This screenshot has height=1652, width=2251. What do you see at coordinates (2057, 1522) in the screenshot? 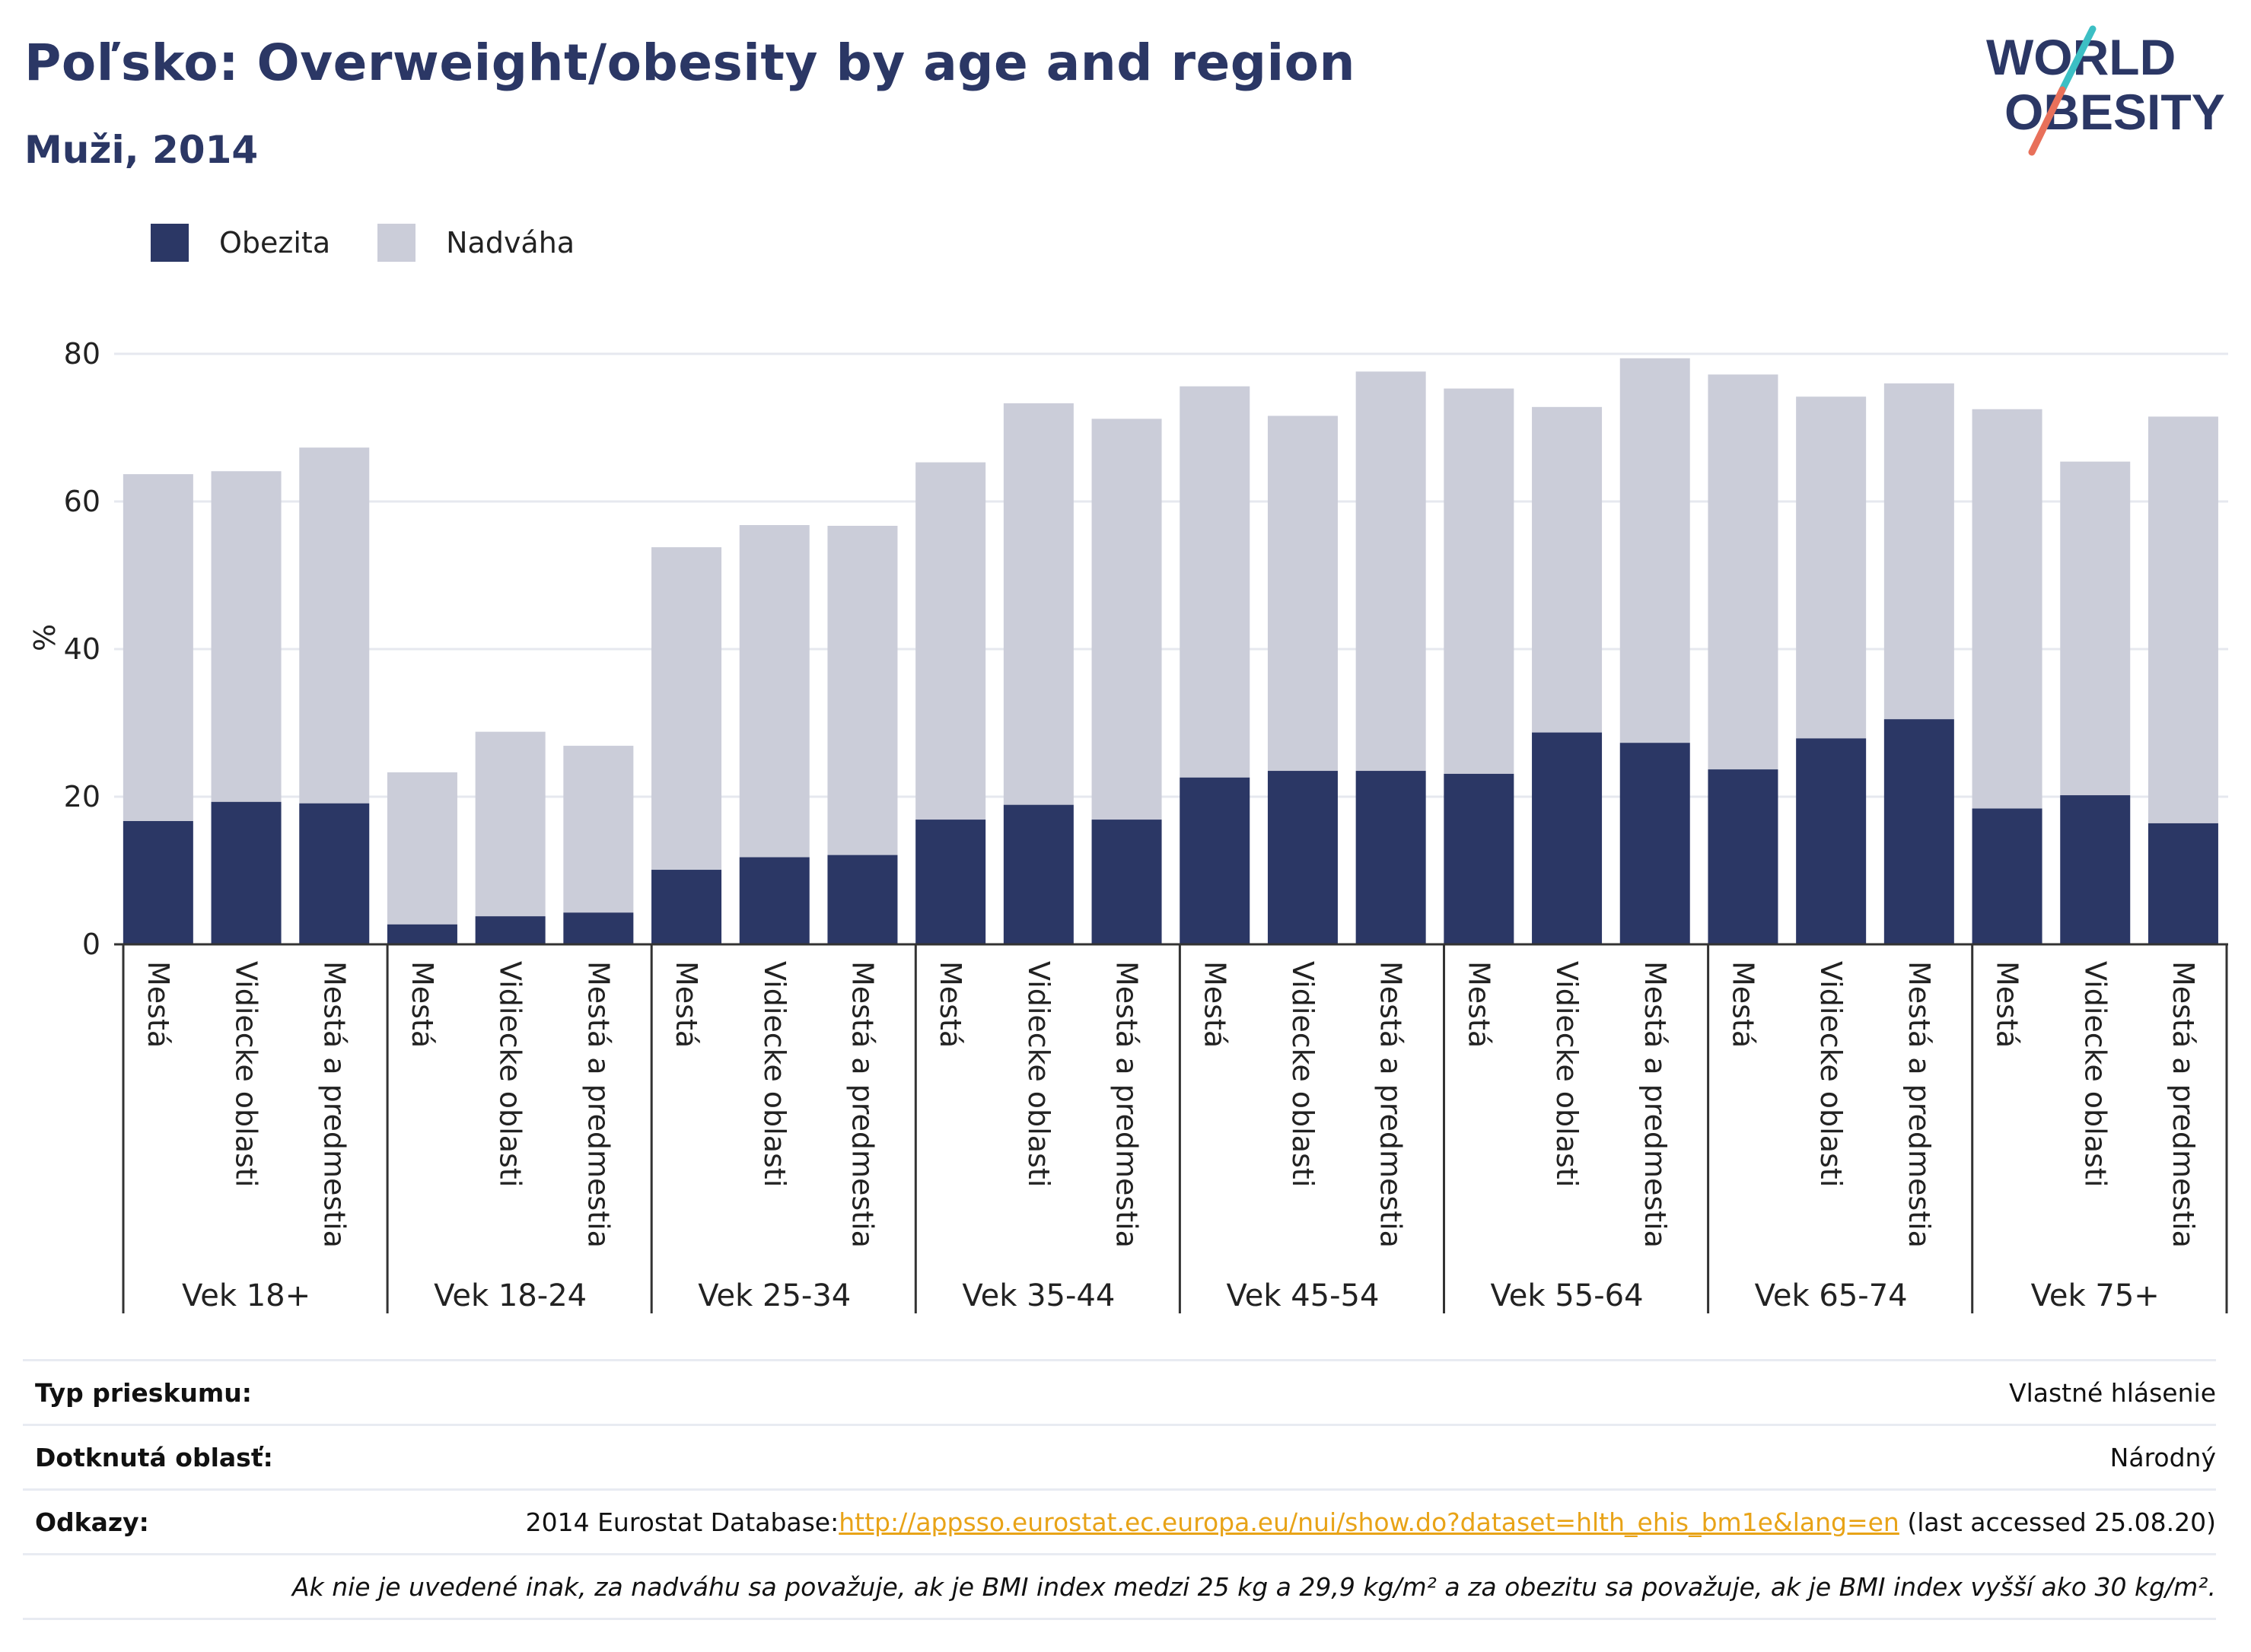
I see `references-suffix: (last accessed 25.08.20)` at bounding box center [2057, 1522].